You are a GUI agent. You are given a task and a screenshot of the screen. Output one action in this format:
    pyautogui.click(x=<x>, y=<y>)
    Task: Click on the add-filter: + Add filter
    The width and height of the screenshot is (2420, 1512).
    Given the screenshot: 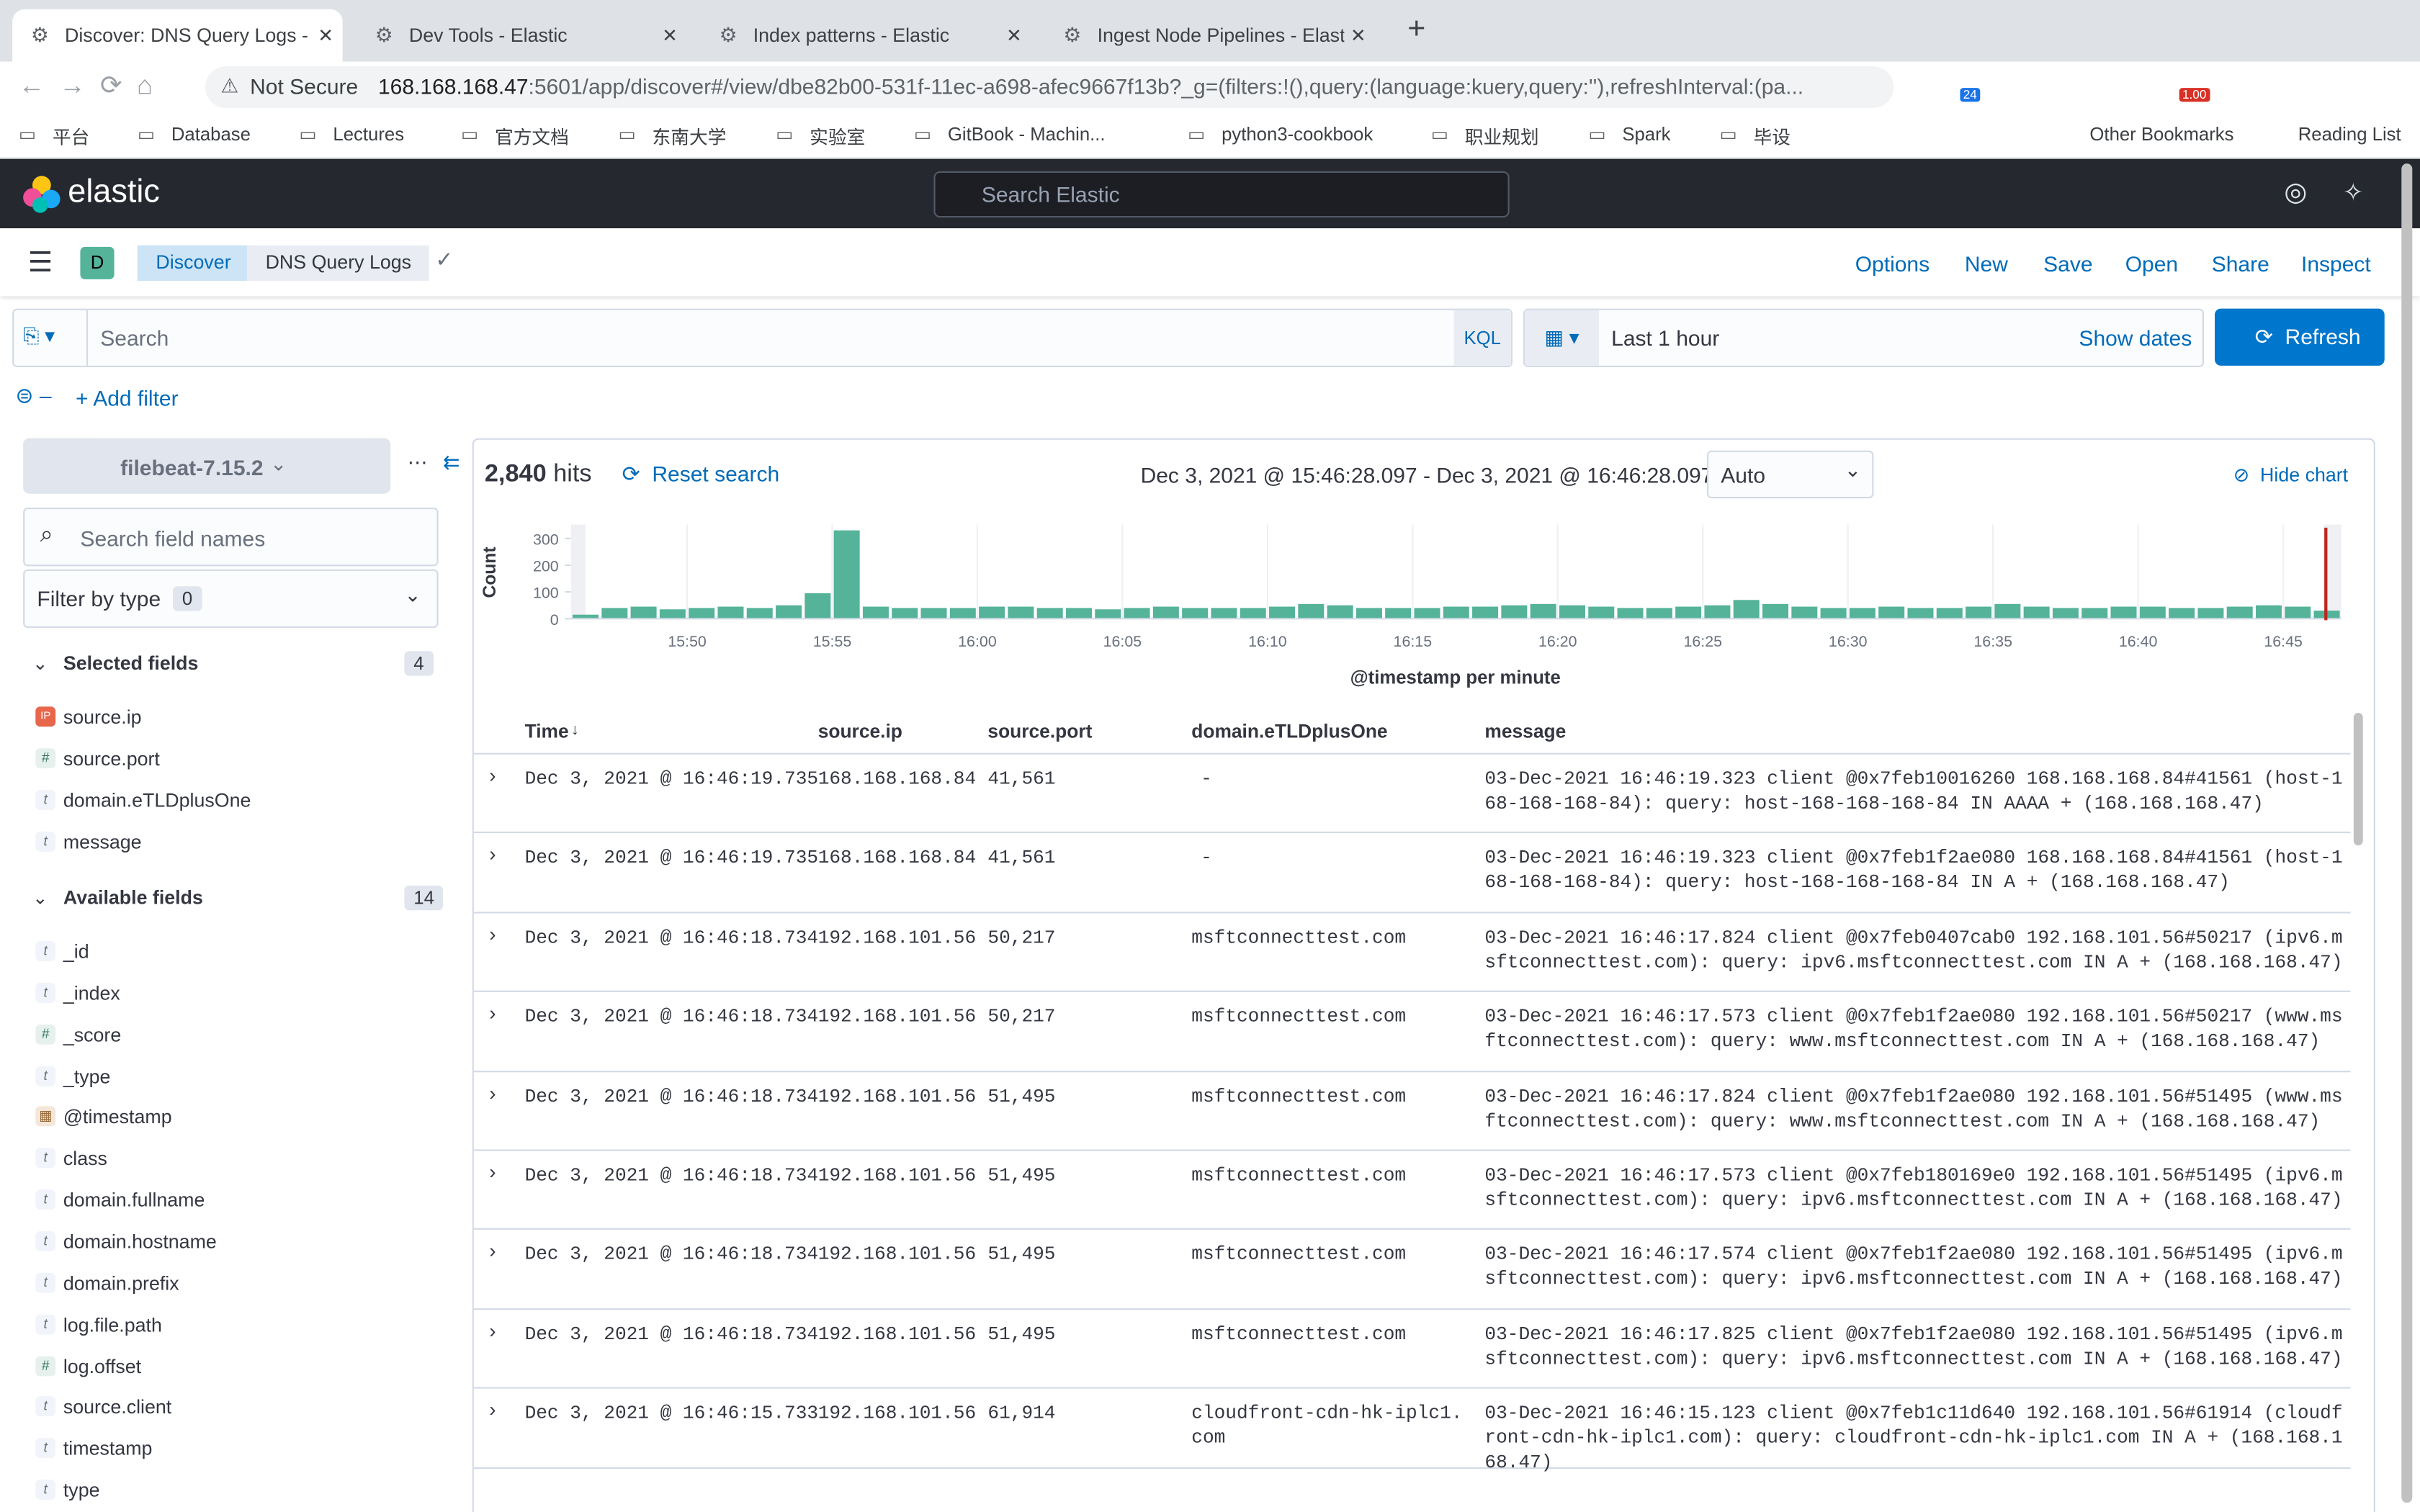 What is the action you would take?
    pyautogui.click(x=128, y=397)
    